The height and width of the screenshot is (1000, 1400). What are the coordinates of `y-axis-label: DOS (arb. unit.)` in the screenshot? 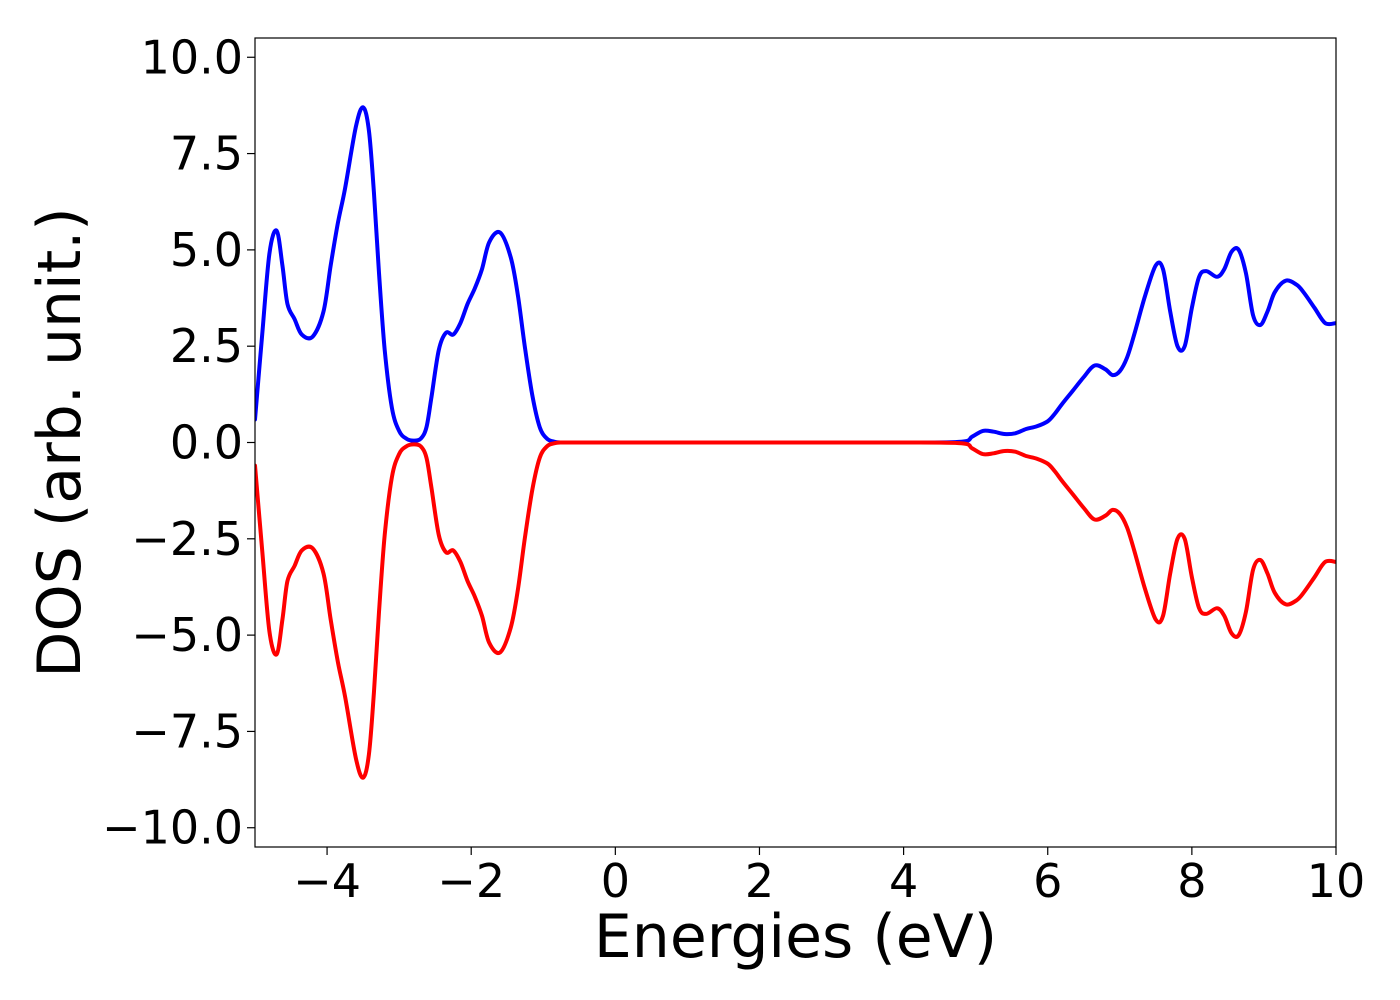 It's located at (60, 442).